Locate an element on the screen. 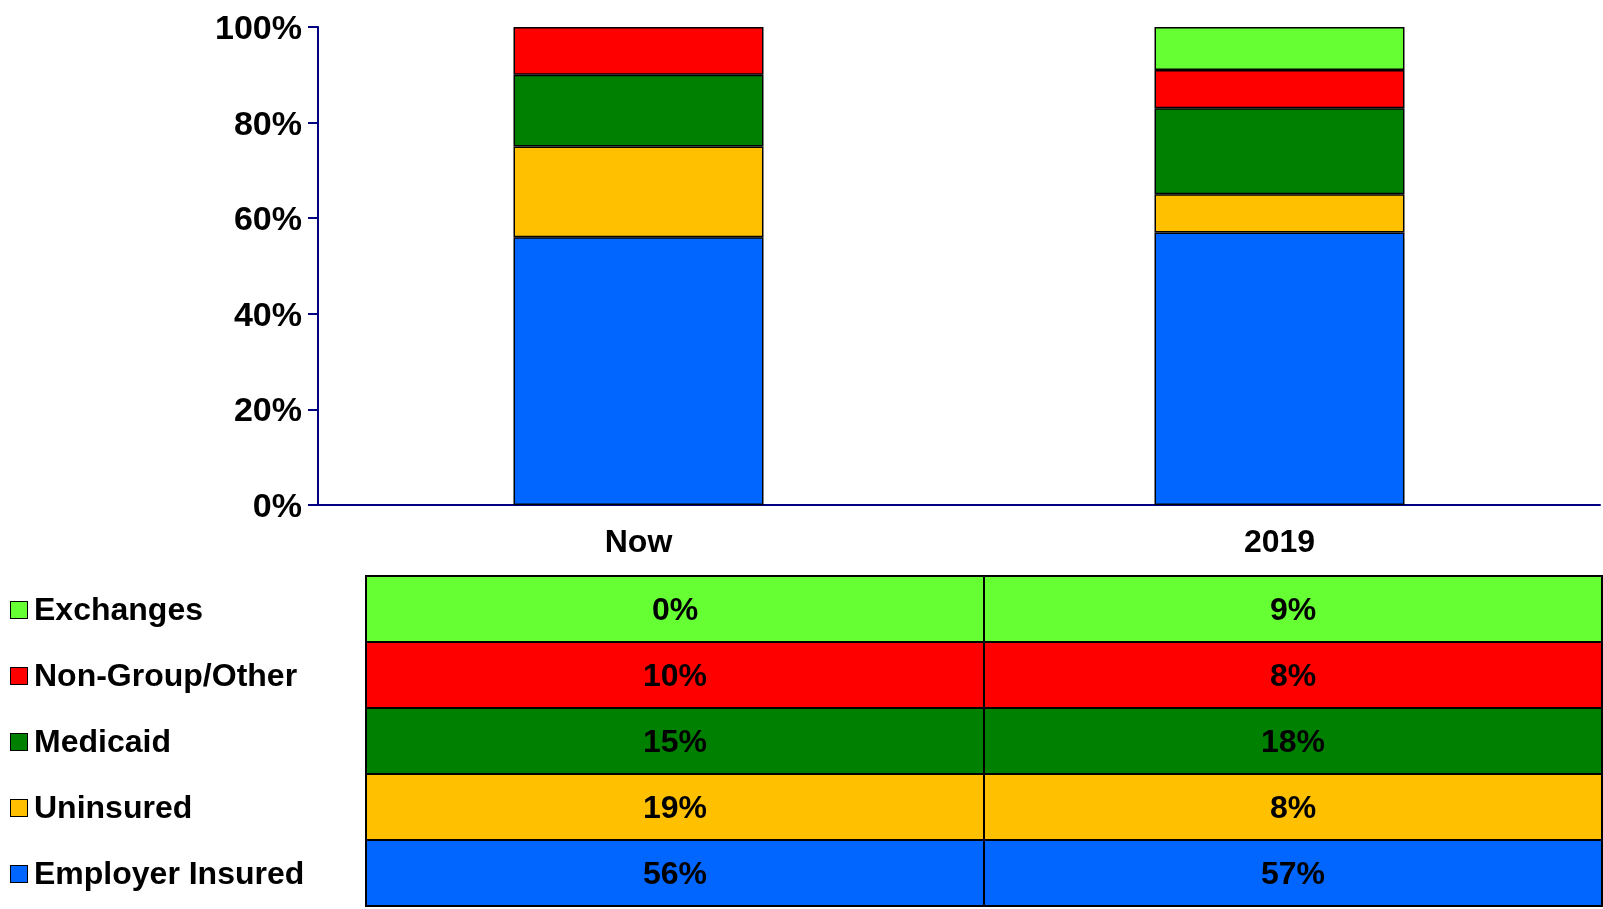  data-label: 57% is located at coordinates (1293, 873).